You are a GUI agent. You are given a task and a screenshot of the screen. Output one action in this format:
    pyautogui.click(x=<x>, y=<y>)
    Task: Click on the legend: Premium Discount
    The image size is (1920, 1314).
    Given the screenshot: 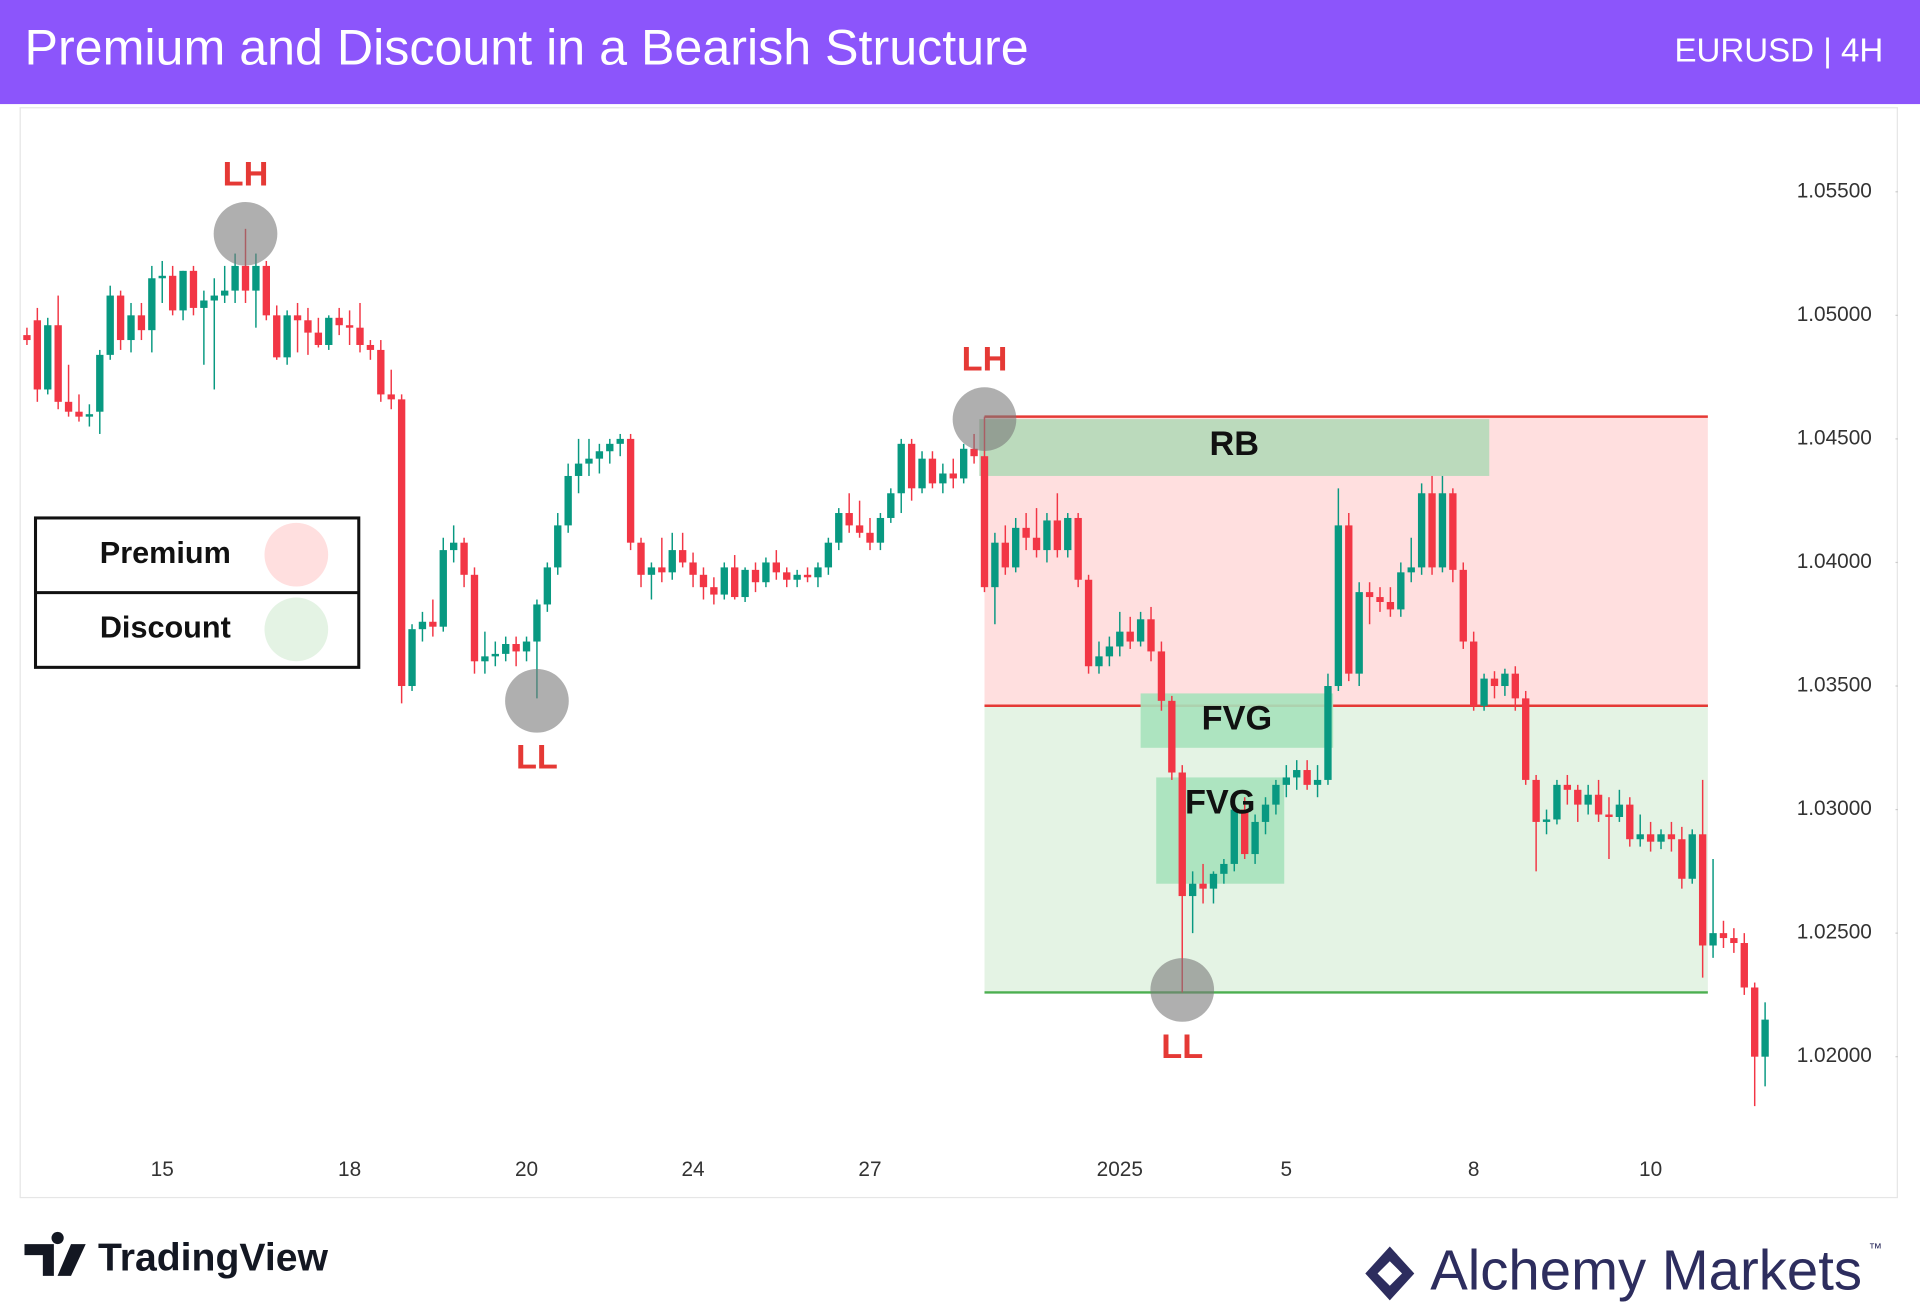 What is the action you would take?
    pyautogui.click(x=197, y=592)
    